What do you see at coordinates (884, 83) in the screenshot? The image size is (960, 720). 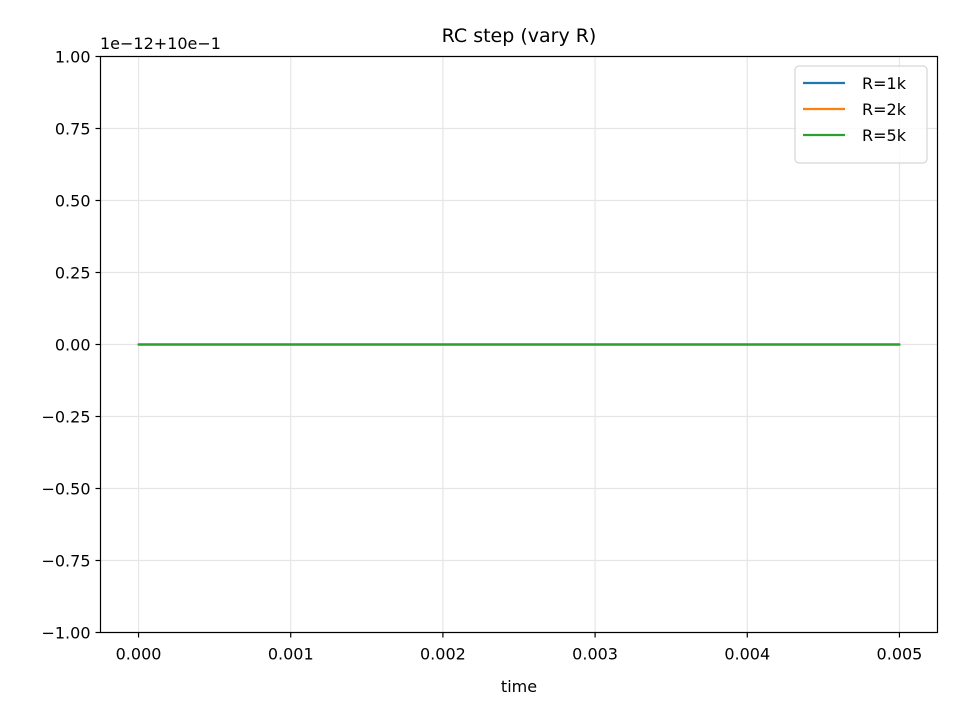 I see `legend-label: R=1k` at bounding box center [884, 83].